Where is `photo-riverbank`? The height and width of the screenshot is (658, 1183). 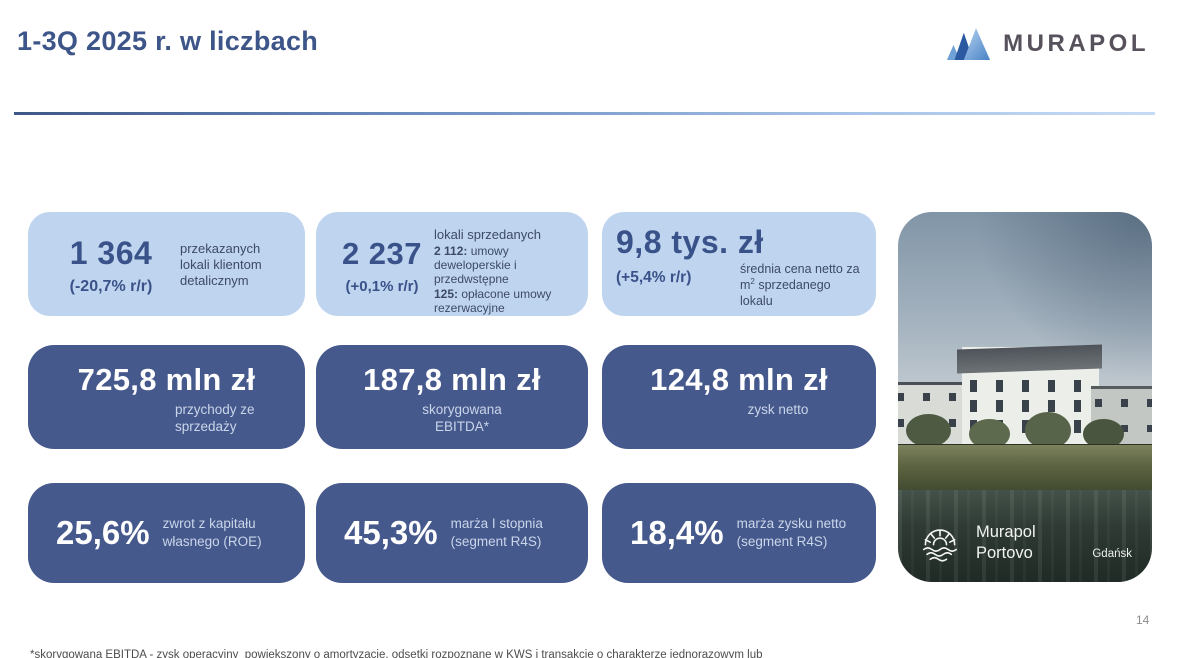 photo-riverbank is located at coordinates (1025, 468).